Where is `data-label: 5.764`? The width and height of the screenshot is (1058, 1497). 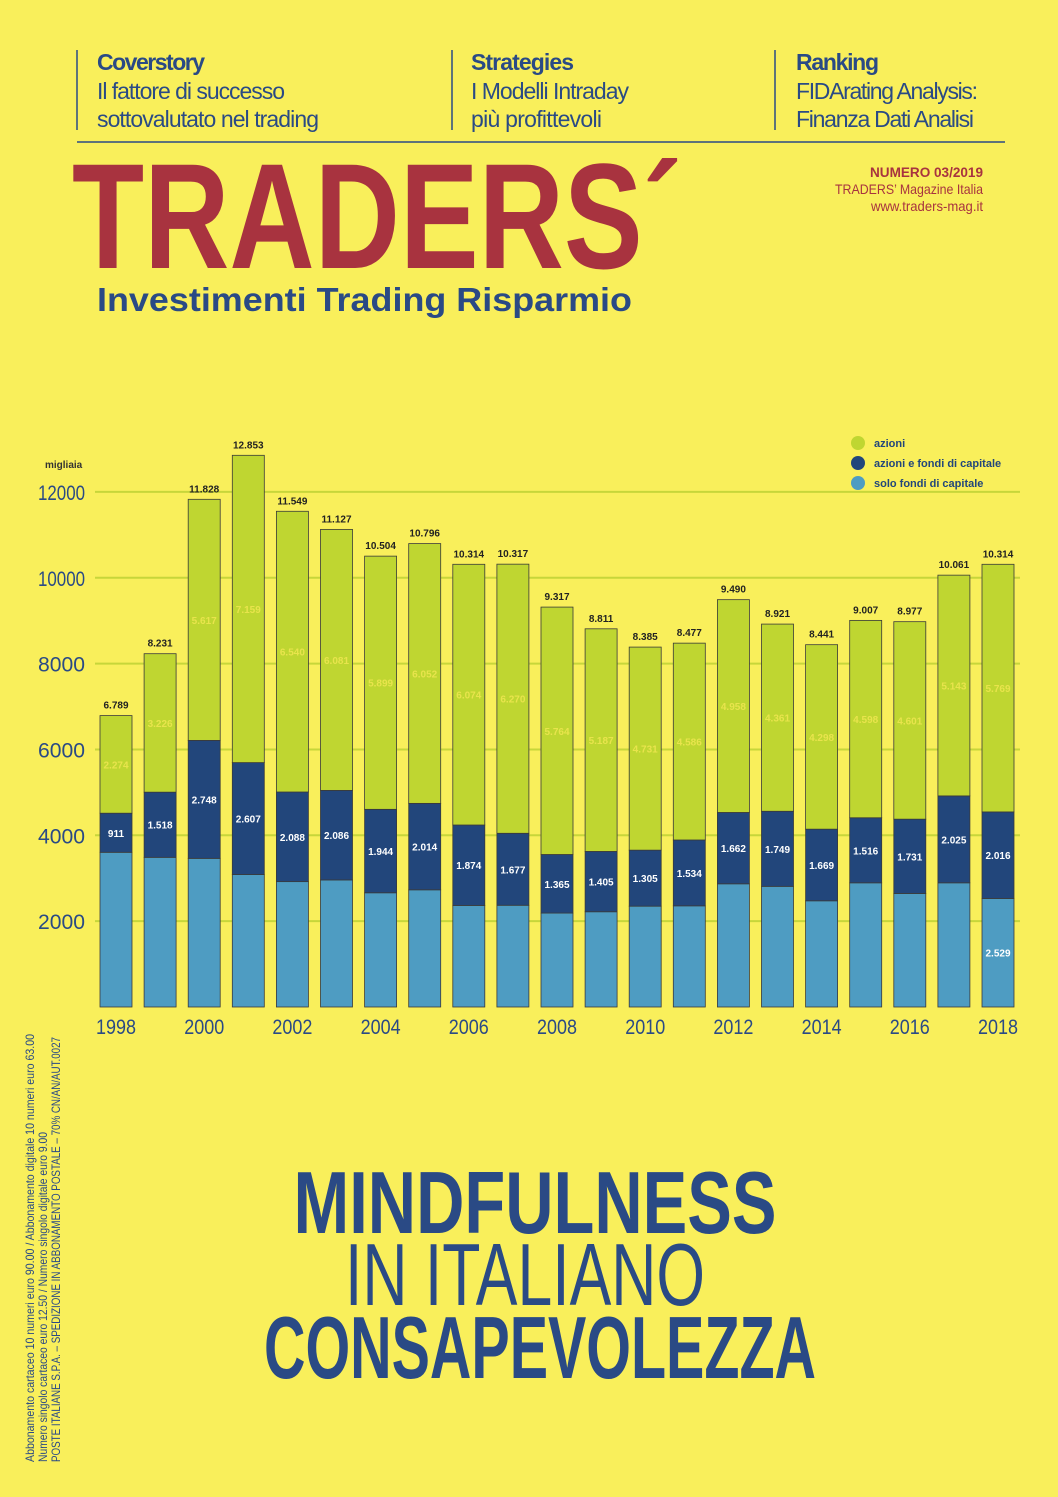
data-label: 5.764 is located at coordinates (556, 732).